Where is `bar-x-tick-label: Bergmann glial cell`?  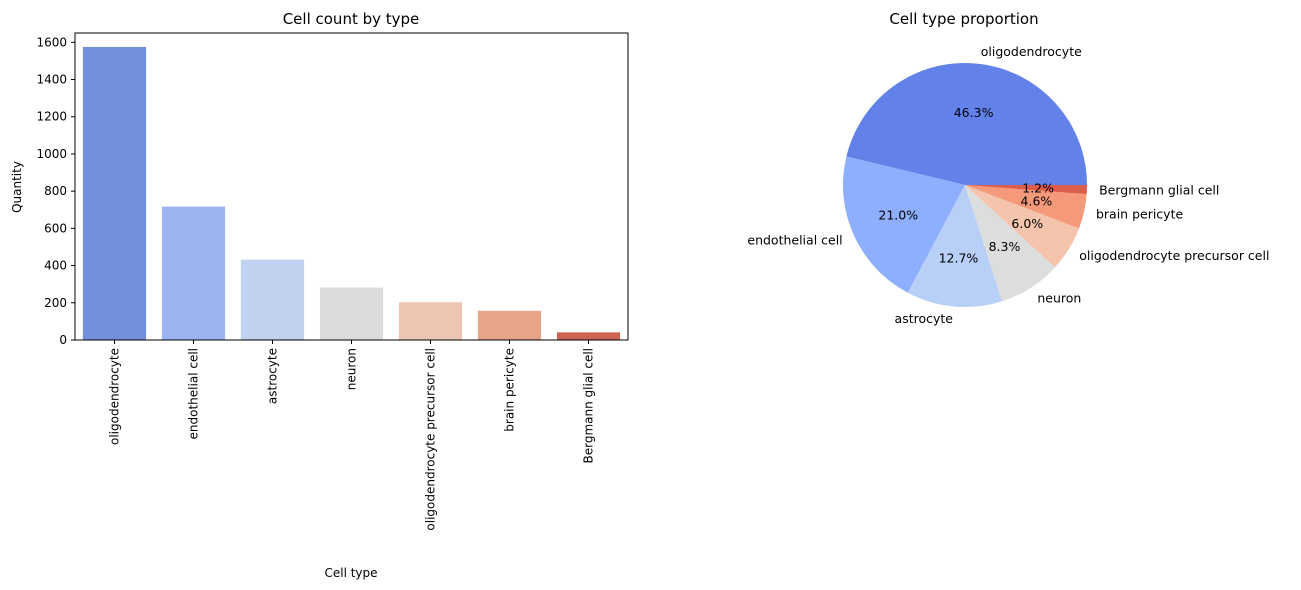
bar-x-tick-label: Bergmann glial cell is located at coordinates (589, 405).